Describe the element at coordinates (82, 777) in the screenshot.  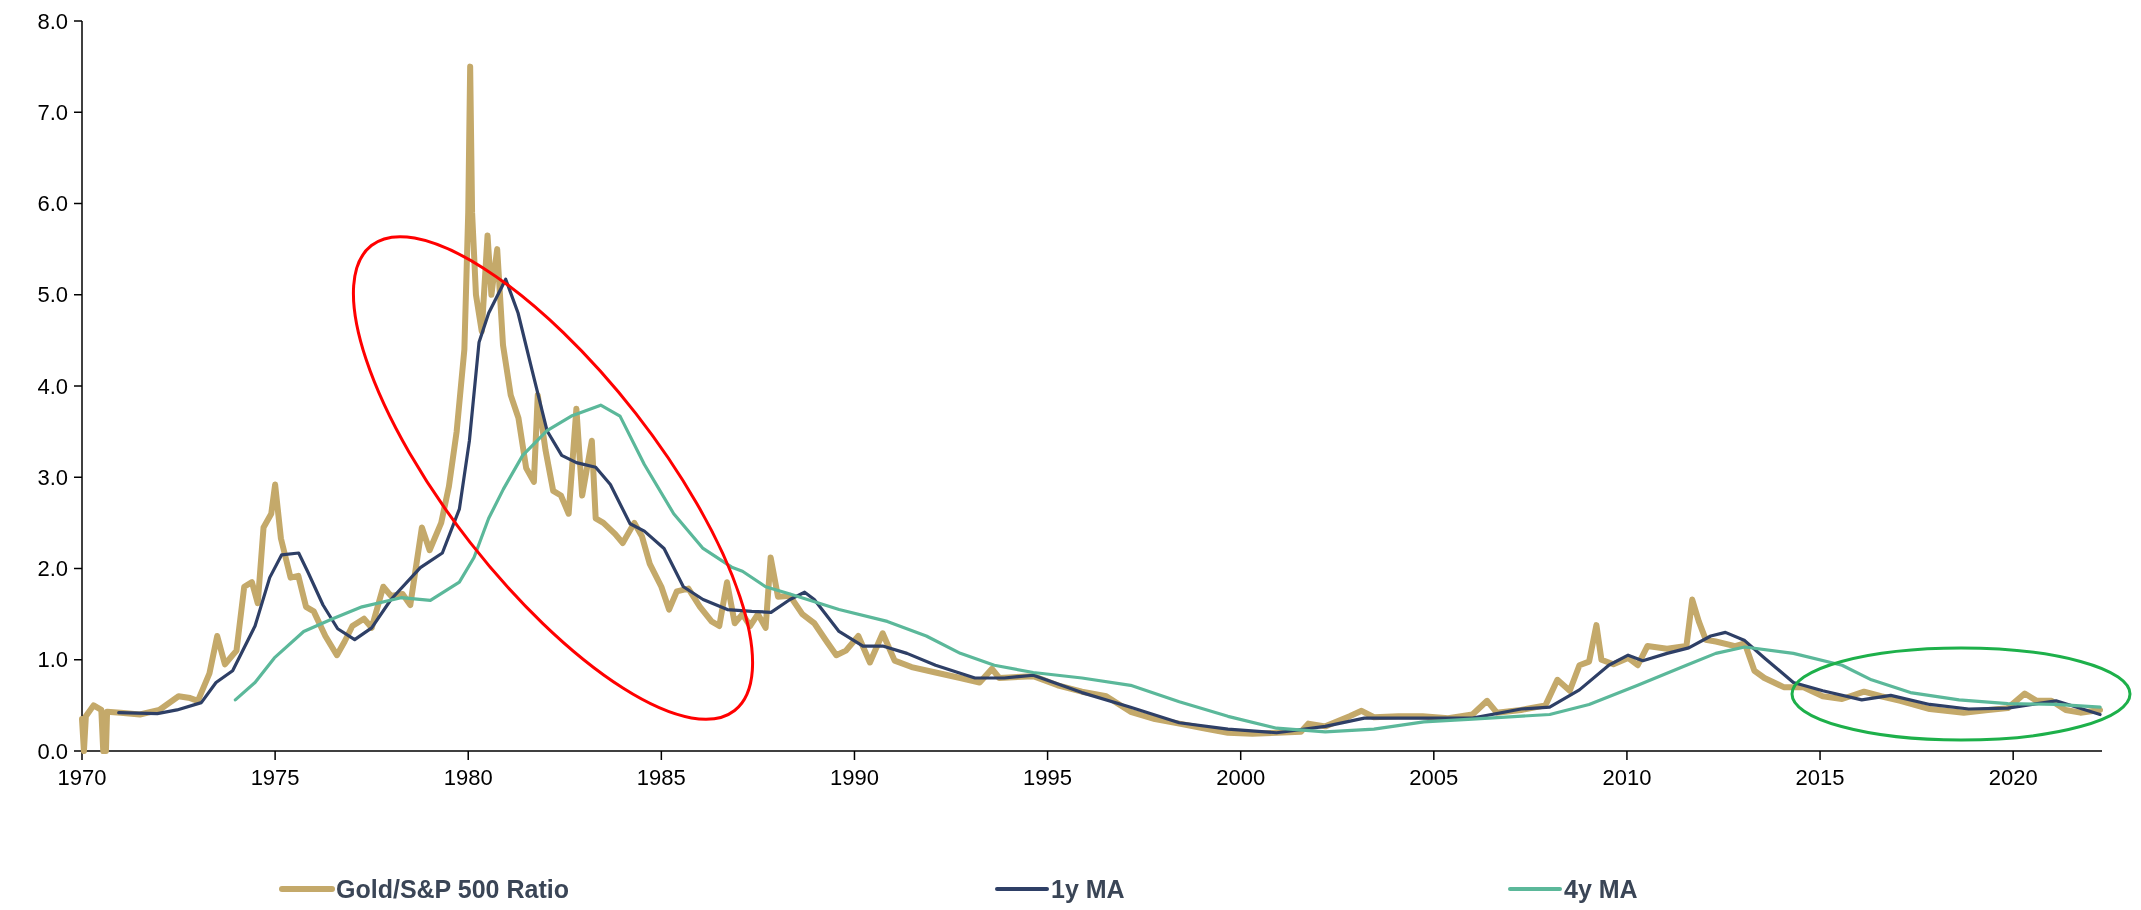
I see `x-tick-label: 1970` at that location.